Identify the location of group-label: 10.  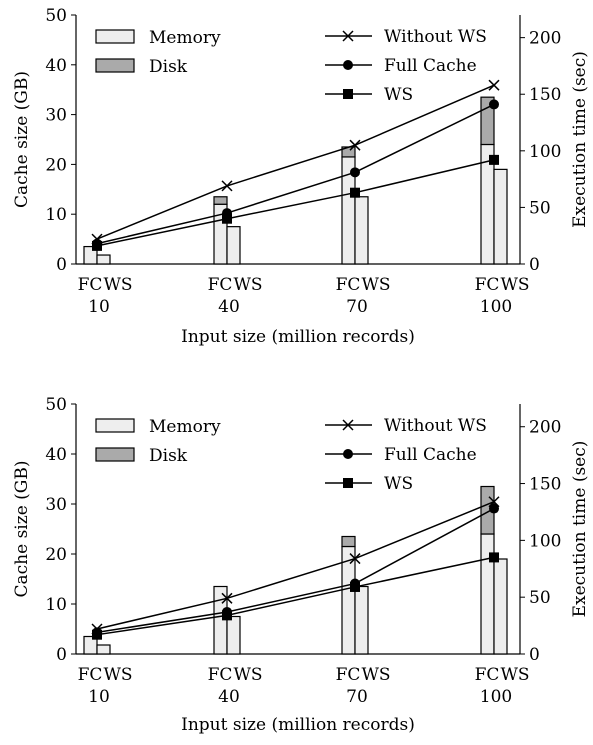
(99, 697).